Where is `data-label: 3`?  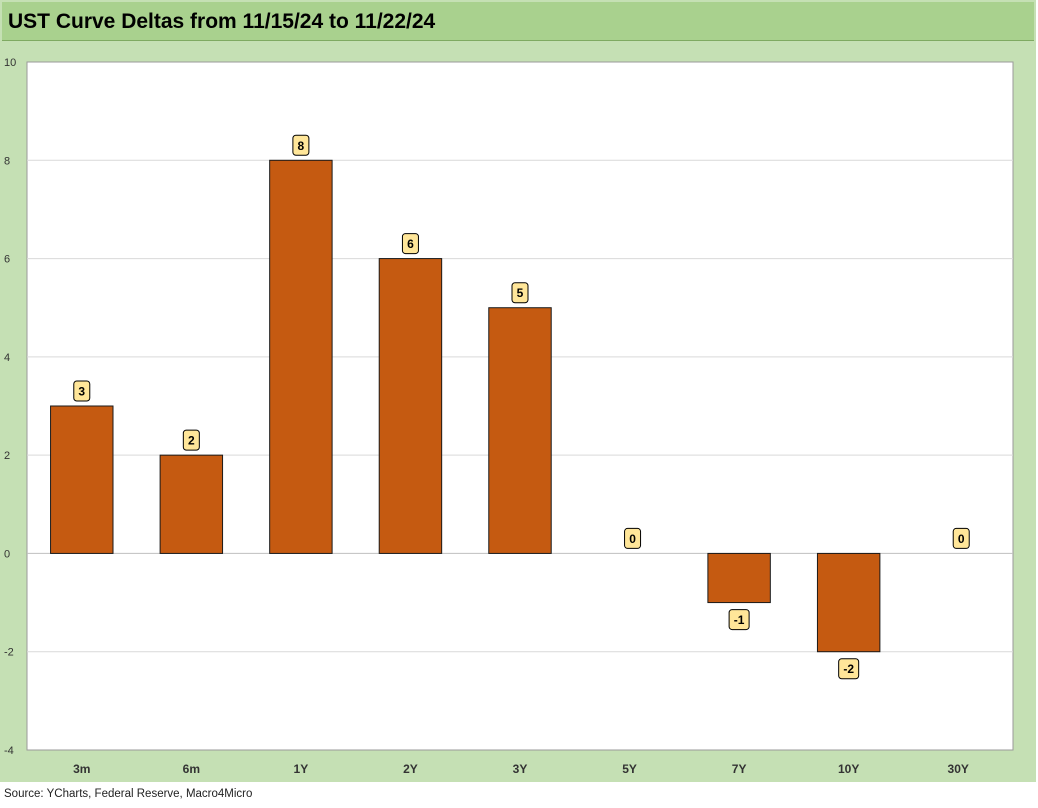 data-label: 3 is located at coordinates (81, 392).